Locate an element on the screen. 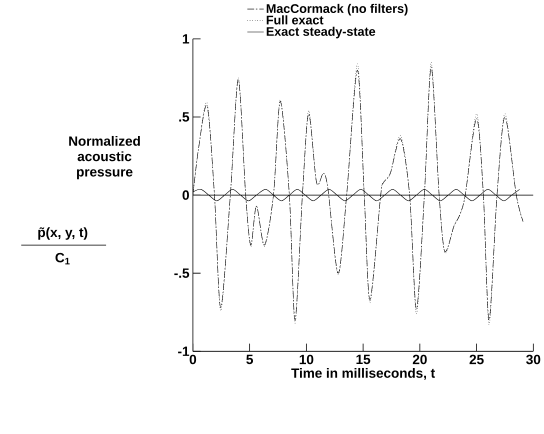 The height and width of the screenshot is (434, 544). text: C$_{1}$ is located at coordinates (63, 258).